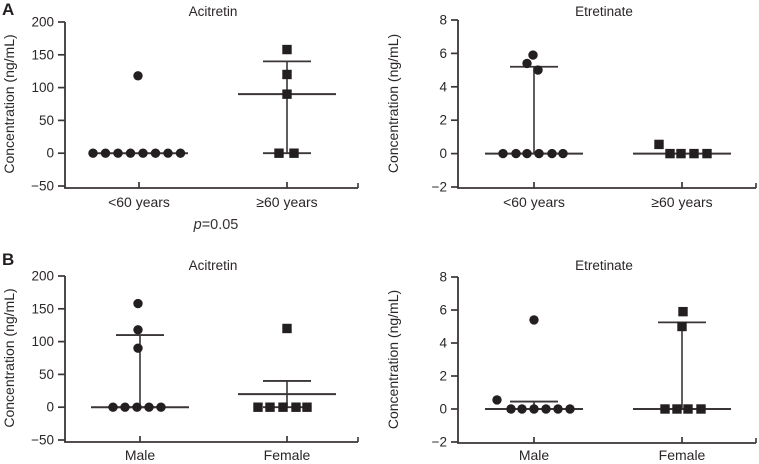 This screenshot has height=464, width=759. I want to click on p-value-annotation: p=0.05, so click(216, 225).